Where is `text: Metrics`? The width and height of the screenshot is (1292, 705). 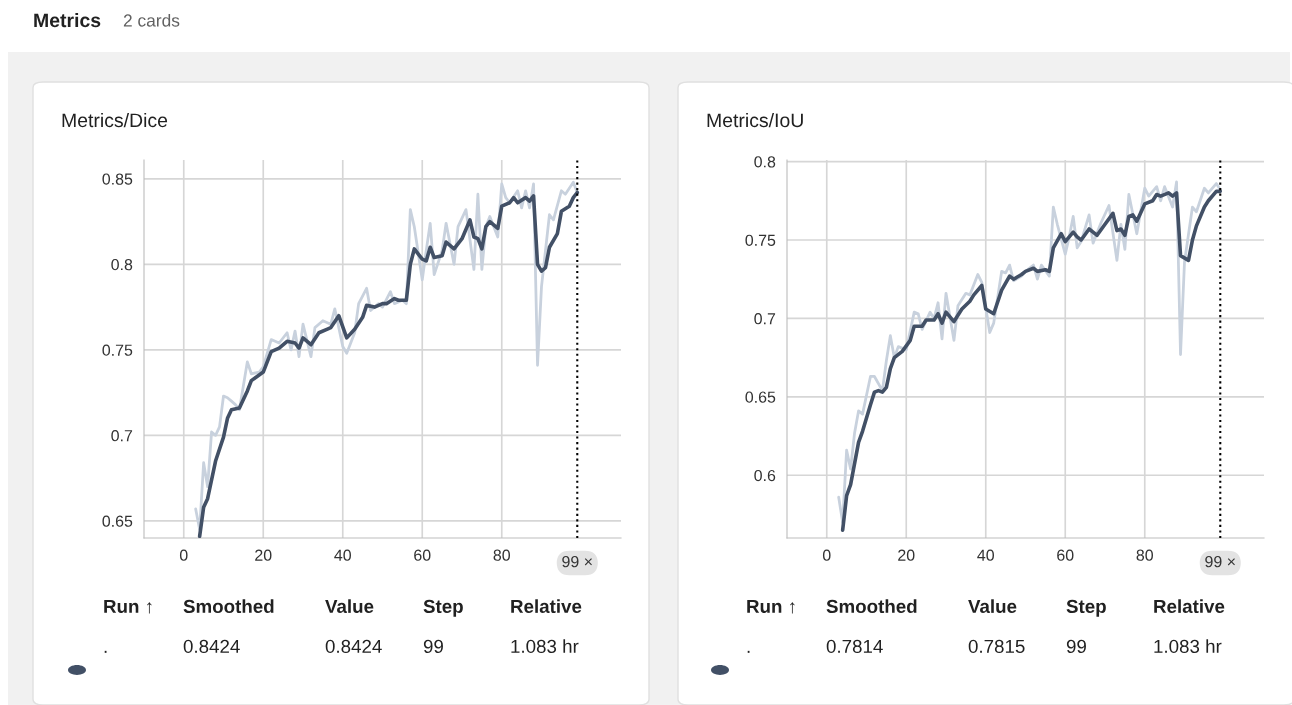 text: Metrics is located at coordinates (67, 20).